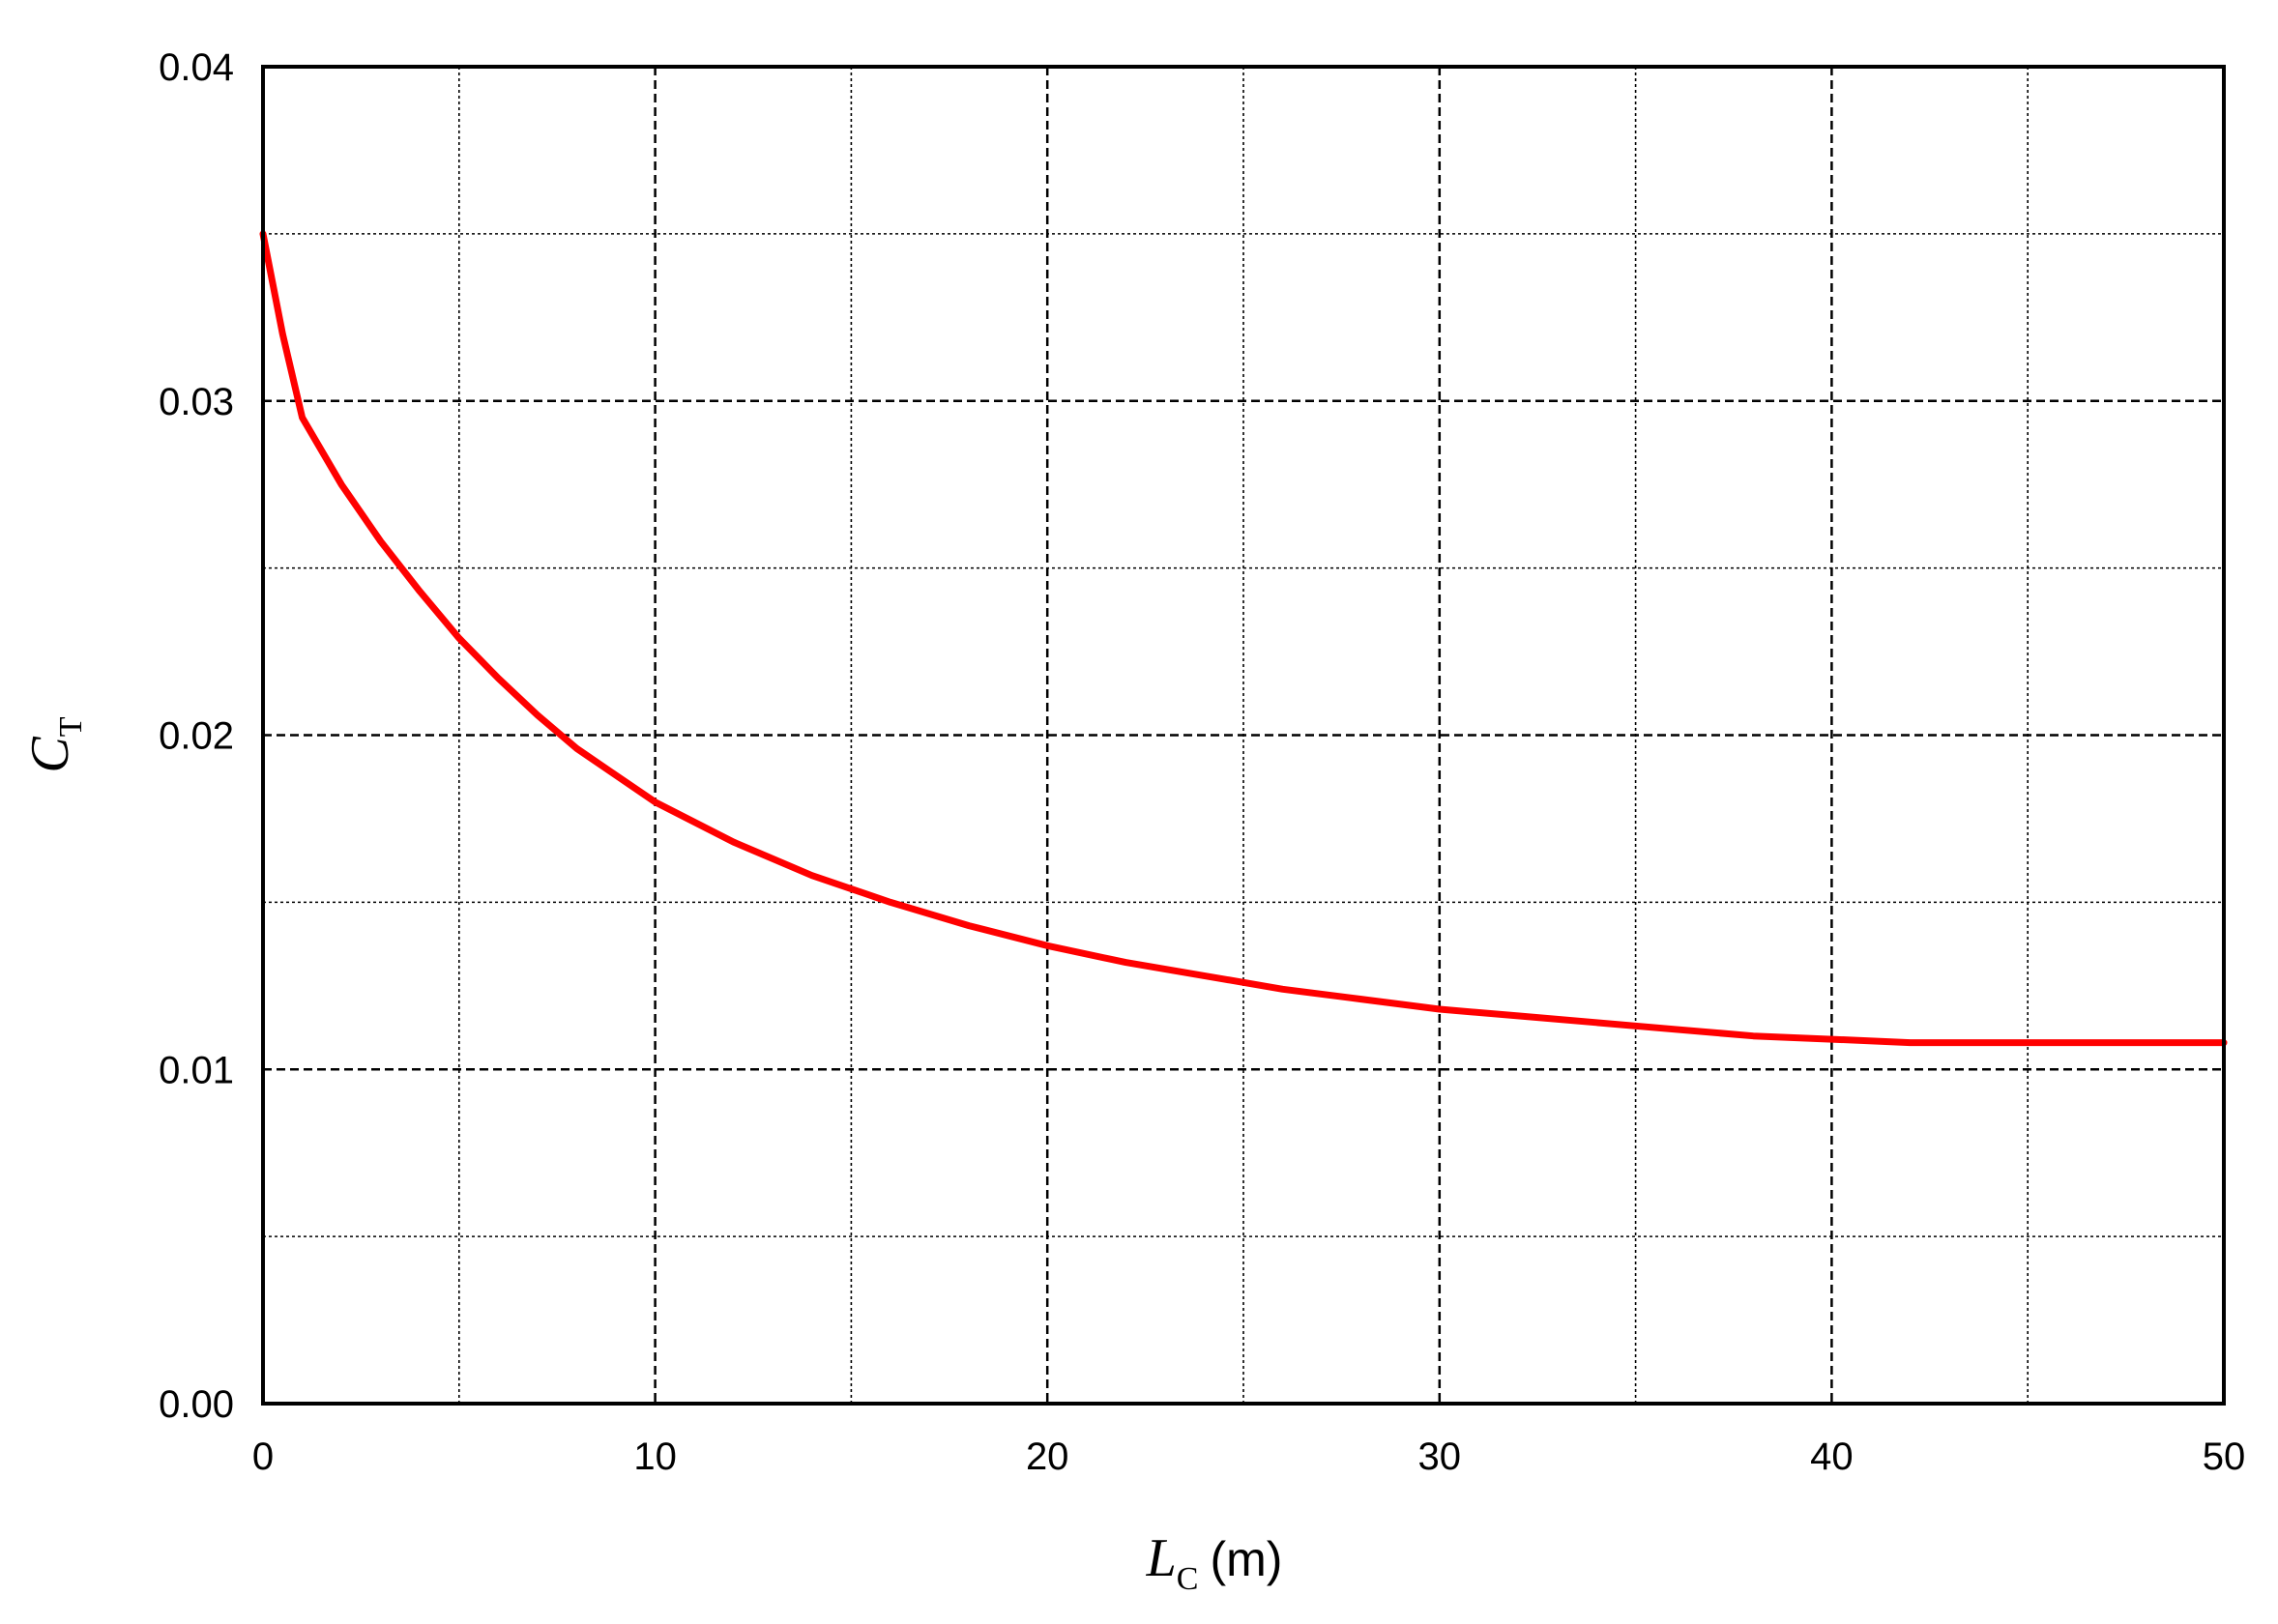  I want to click on y-axis-label: CT, so click(54, 744).